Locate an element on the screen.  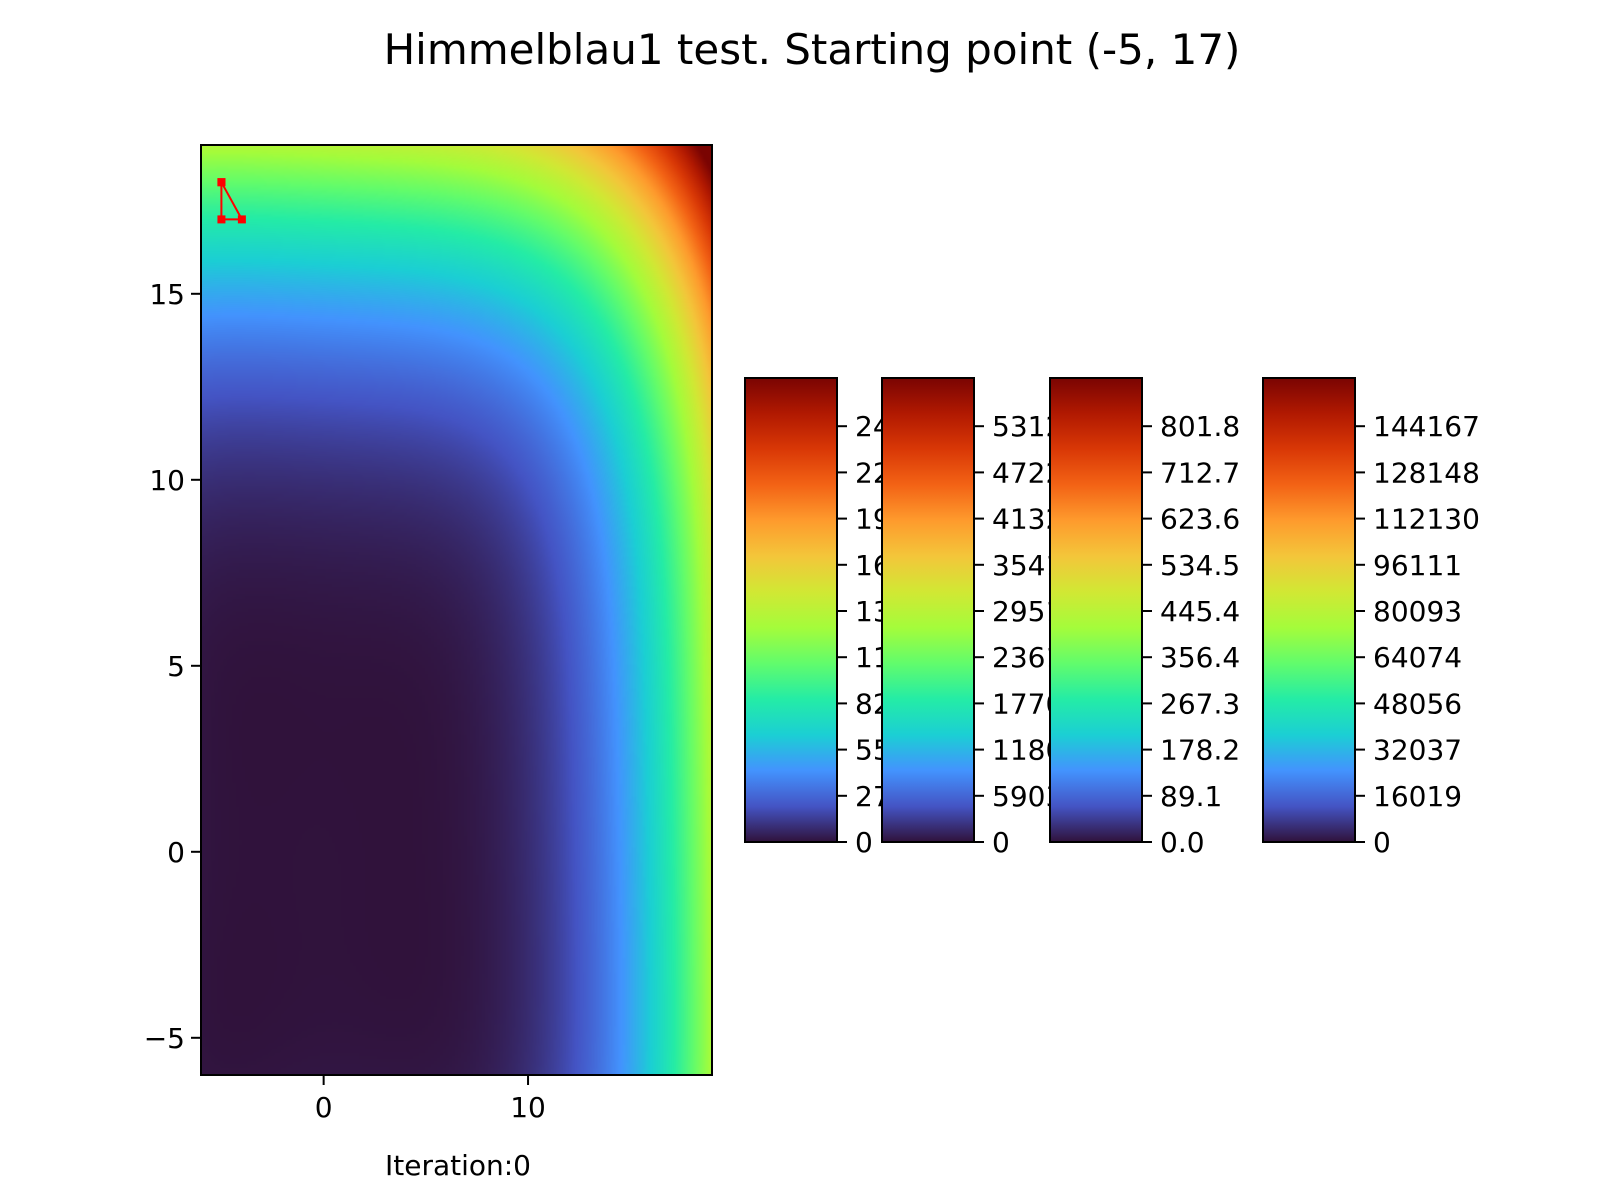
colorbar-tick-label: 32037 is located at coordinates (1417, 750).